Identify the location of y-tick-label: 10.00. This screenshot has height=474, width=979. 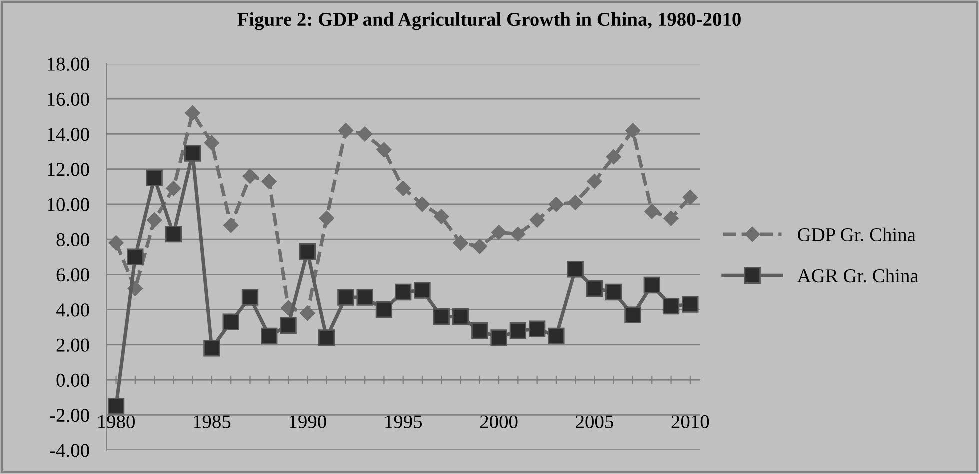
(69, 205).